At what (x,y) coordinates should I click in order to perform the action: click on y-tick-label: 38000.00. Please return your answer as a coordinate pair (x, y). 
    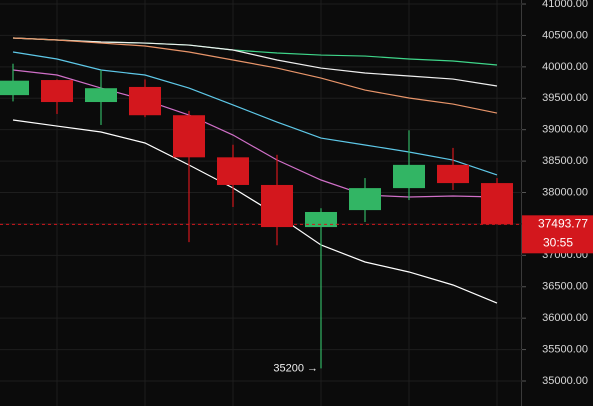
    Looking at the image, I should click on (565, 192).